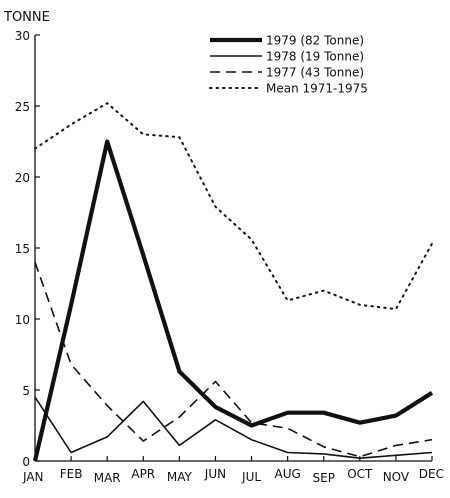  I want to click on x-tick-label: JUN, so click(215, 474).